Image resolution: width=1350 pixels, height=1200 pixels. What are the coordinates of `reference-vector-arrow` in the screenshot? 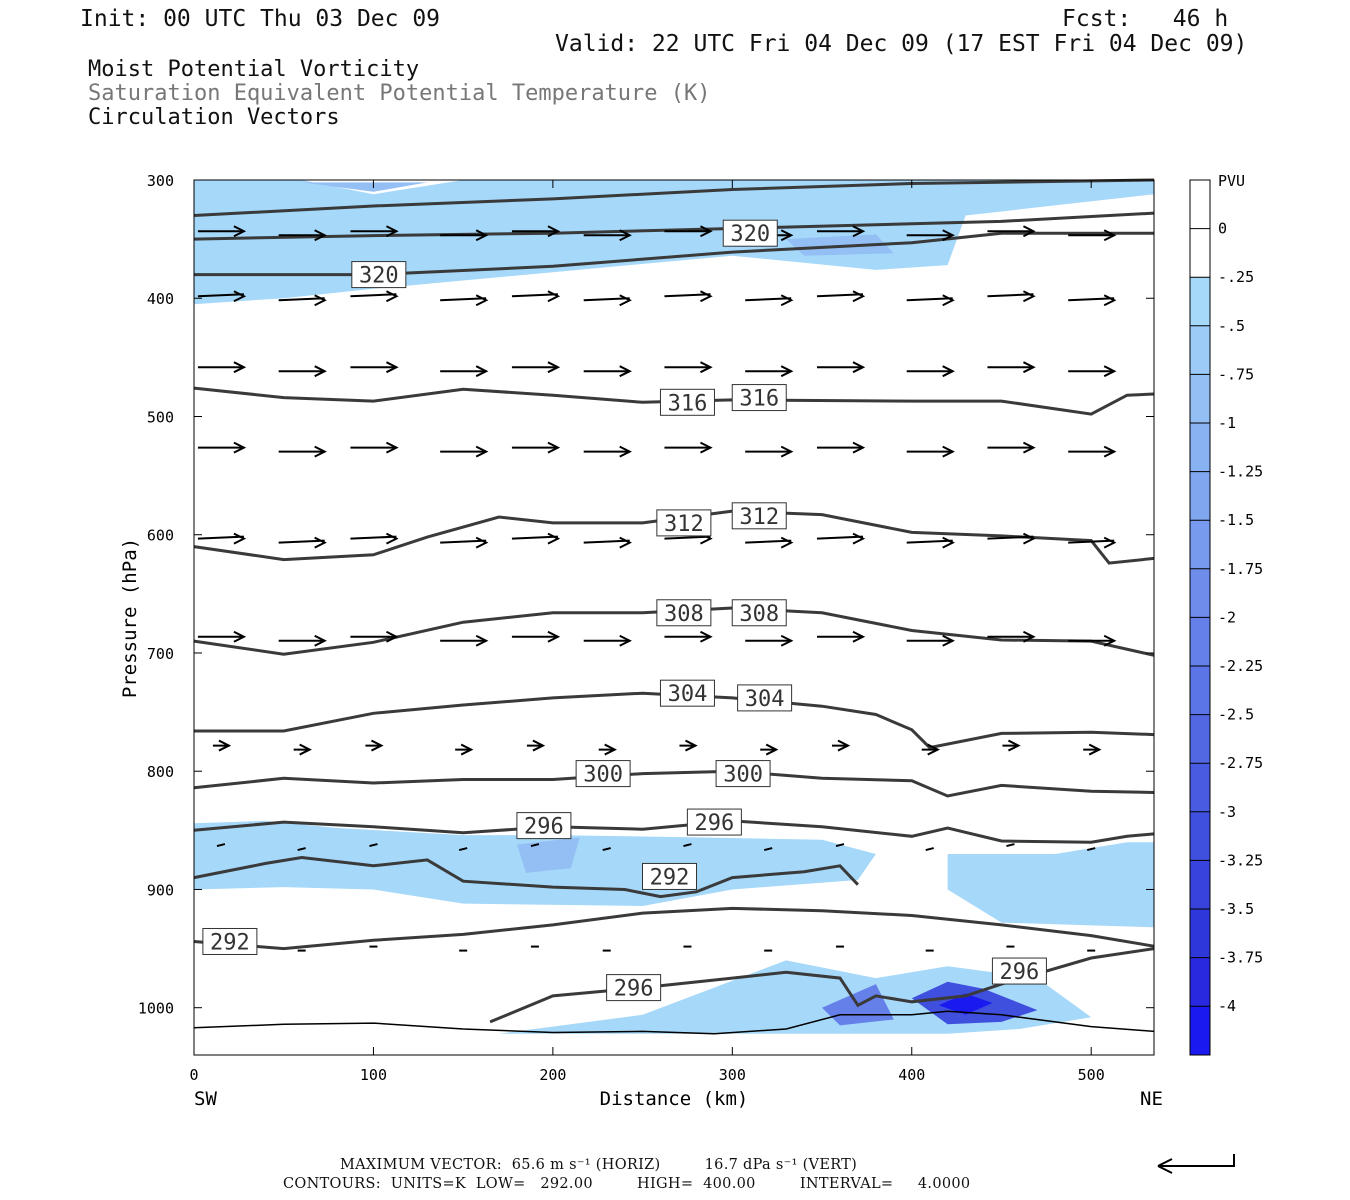 It's located at (1196, 1164).